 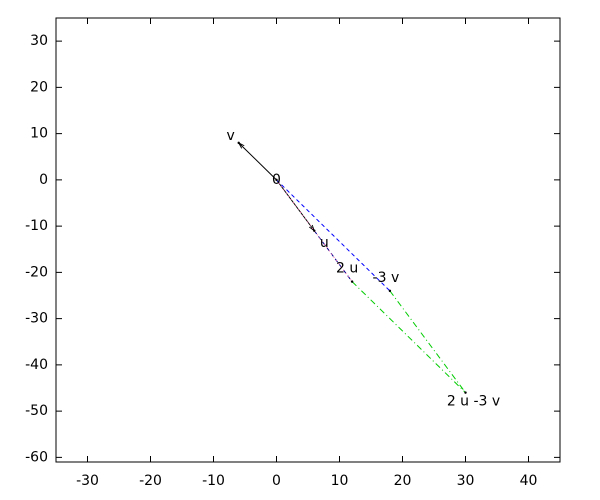 I want to click on y-tick-label: -40, so click(x=36, y=365).